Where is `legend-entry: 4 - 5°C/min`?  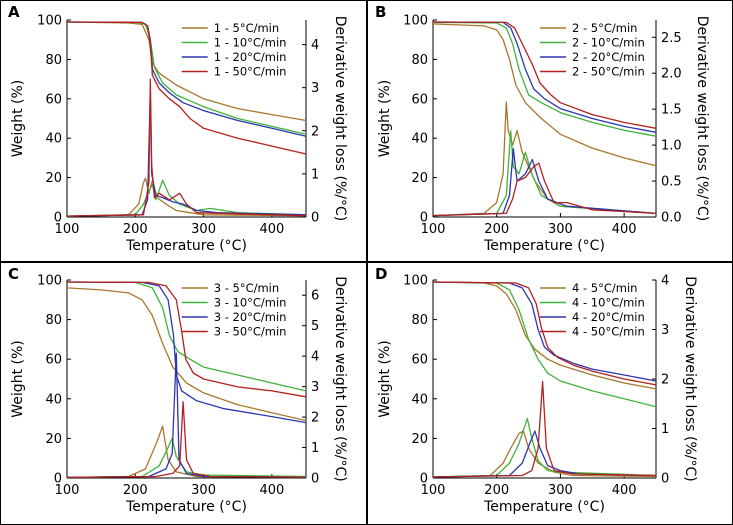
legend-entry: 4 - 5°C/min is located at coordinates (604, 288).